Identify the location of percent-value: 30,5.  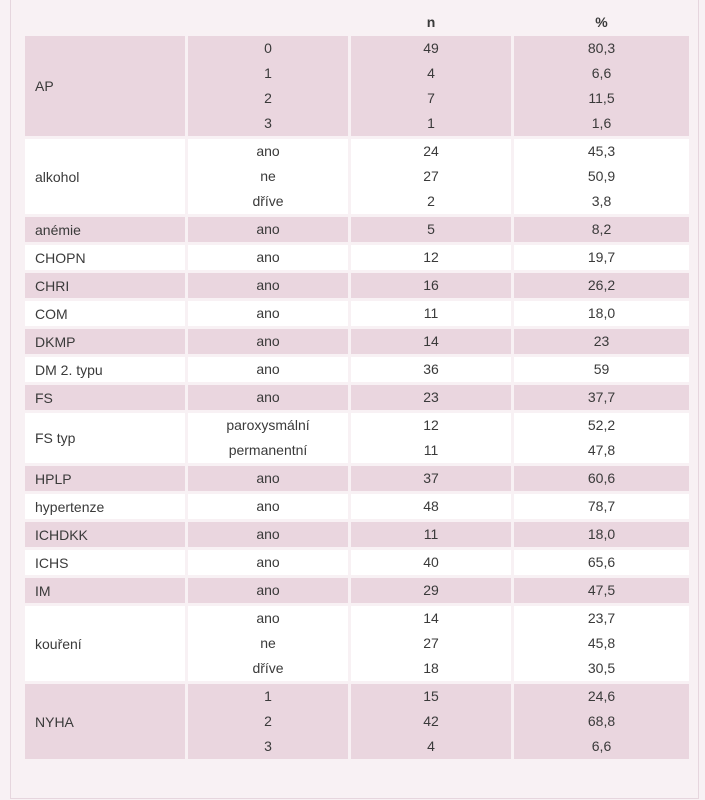
(601, 668).